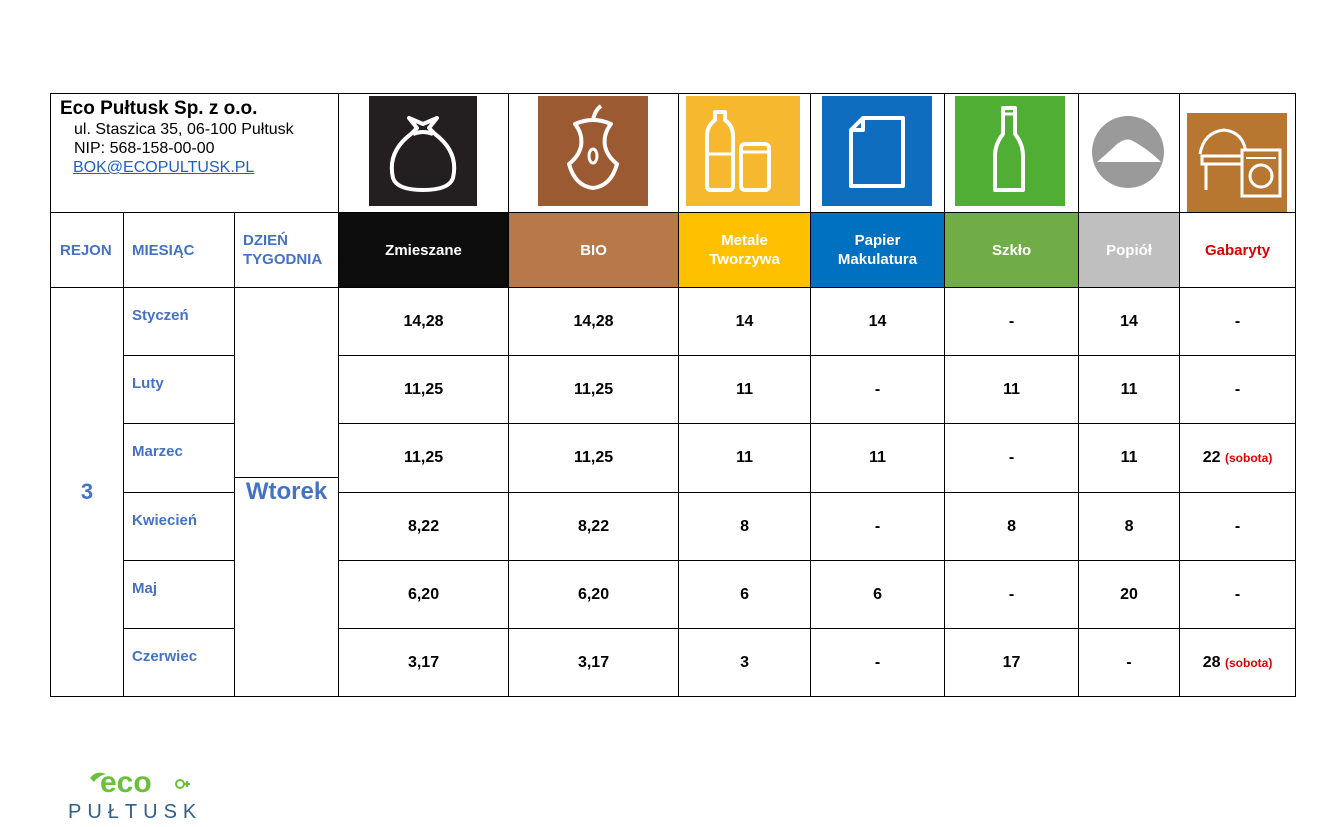 This screenshot has width=1328, height=827. I want to click on category-bio: BIO, so click(594, 250).